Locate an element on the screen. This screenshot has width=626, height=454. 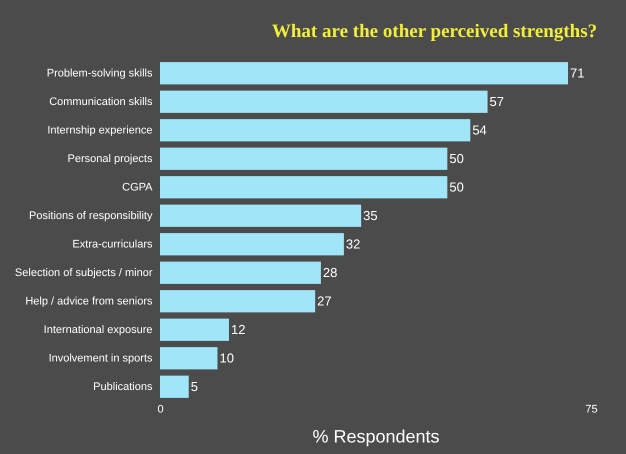
y-tick-label: Publications is located at coordinates (123, 386).